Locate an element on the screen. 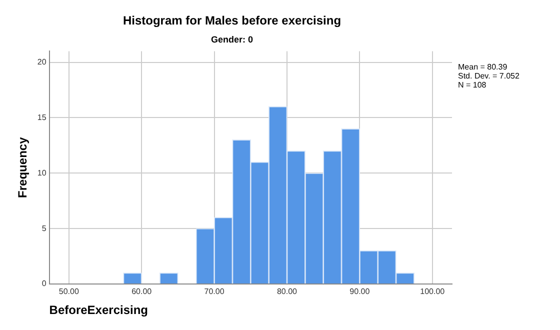 Image resolution: width=560 pixels, height=330 pixels. x-tick-label: 100.00 is located at coordinates (433, 291).